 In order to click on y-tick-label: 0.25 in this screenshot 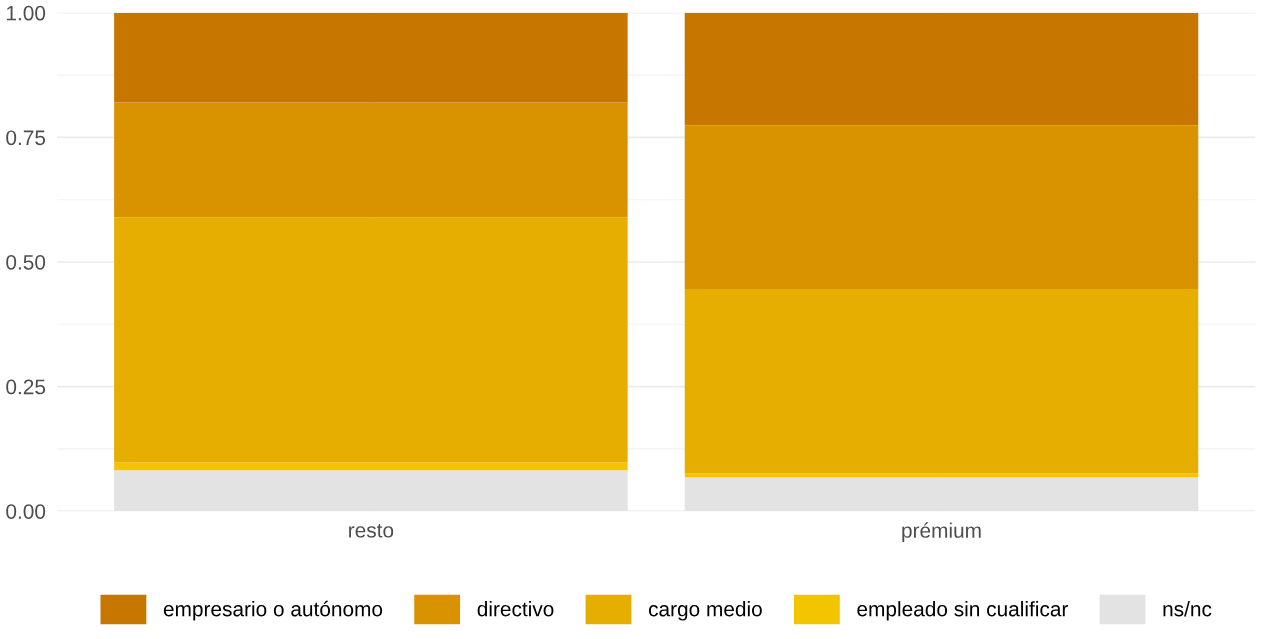, I will do `click(26, 387)`.